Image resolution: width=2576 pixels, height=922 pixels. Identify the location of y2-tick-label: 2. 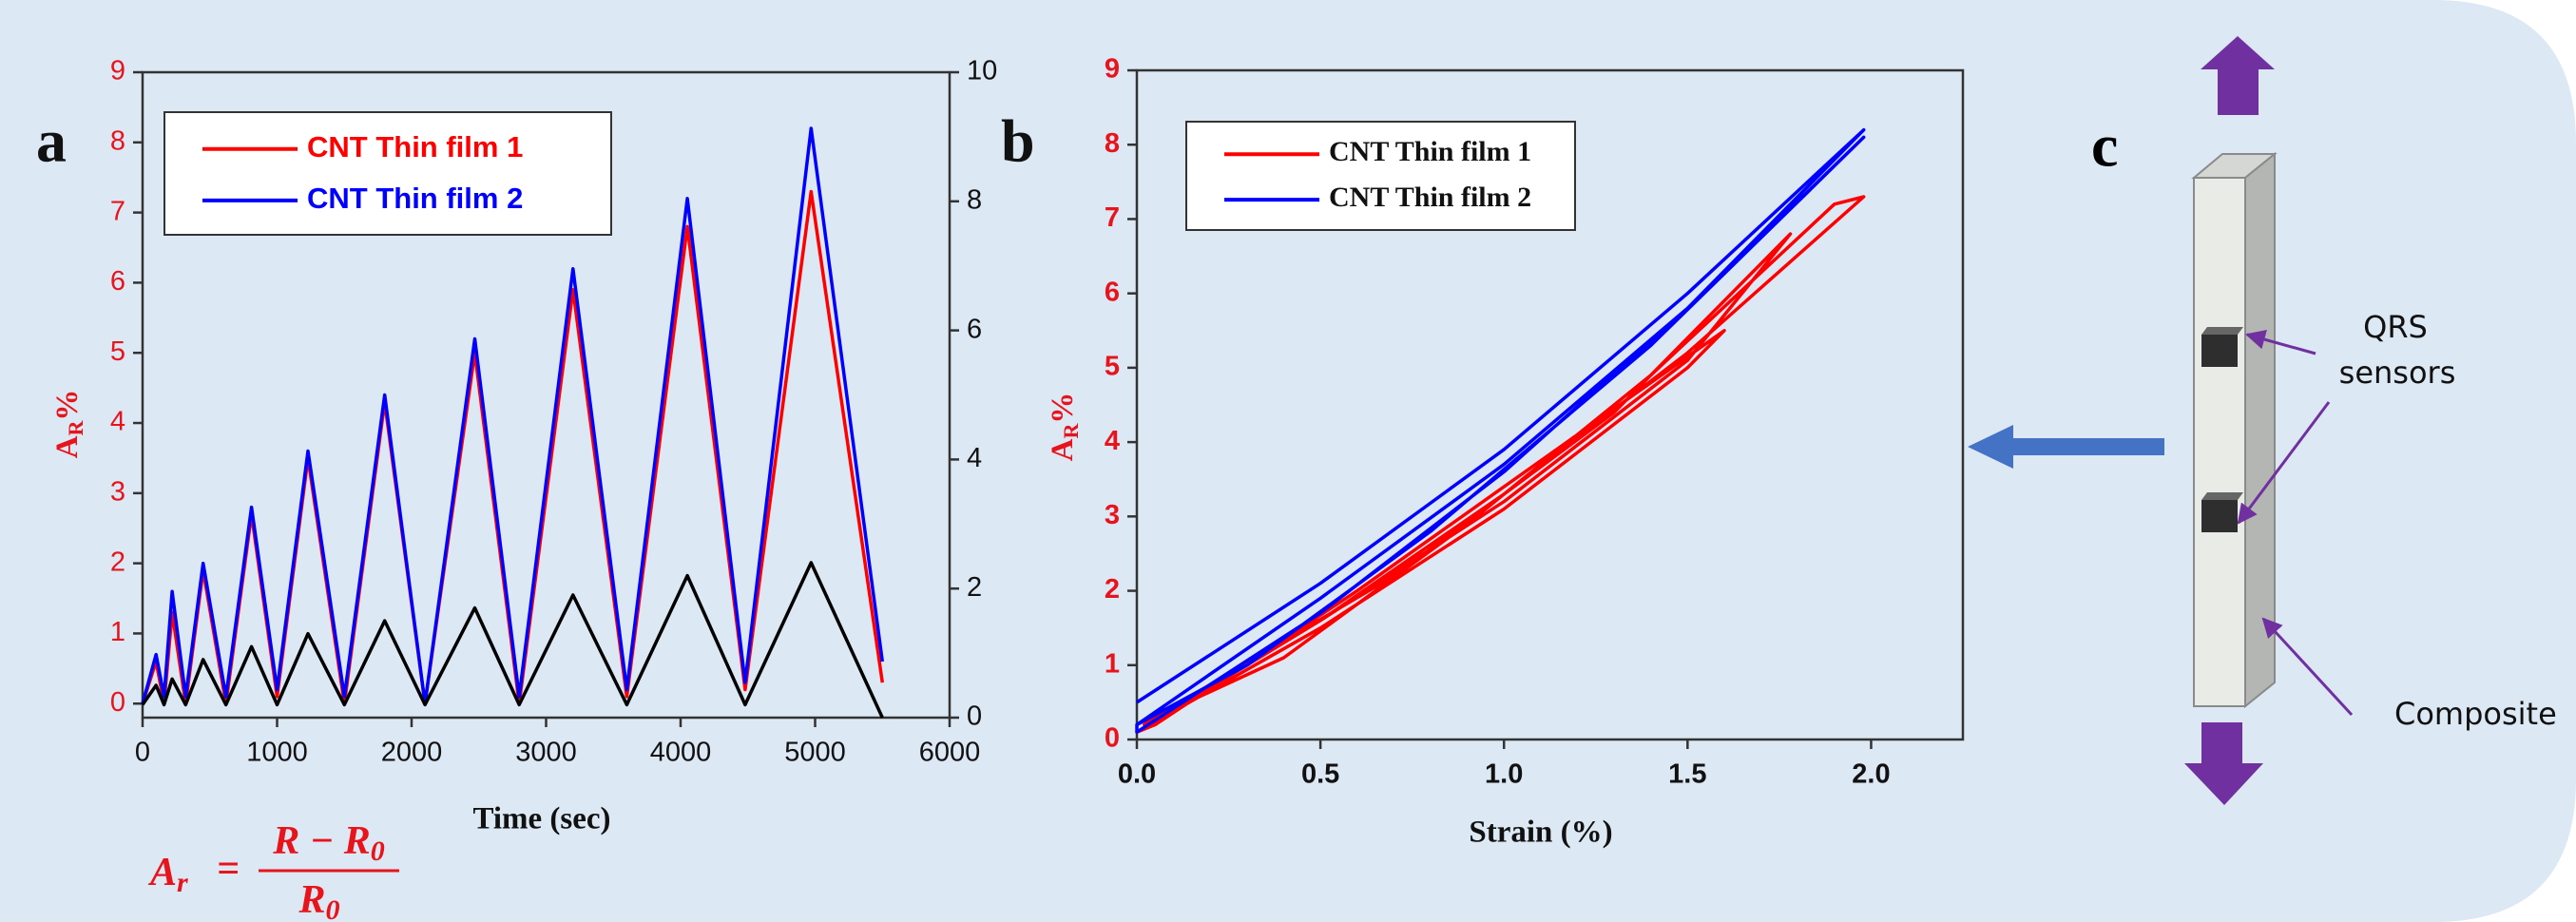
(975, 587).